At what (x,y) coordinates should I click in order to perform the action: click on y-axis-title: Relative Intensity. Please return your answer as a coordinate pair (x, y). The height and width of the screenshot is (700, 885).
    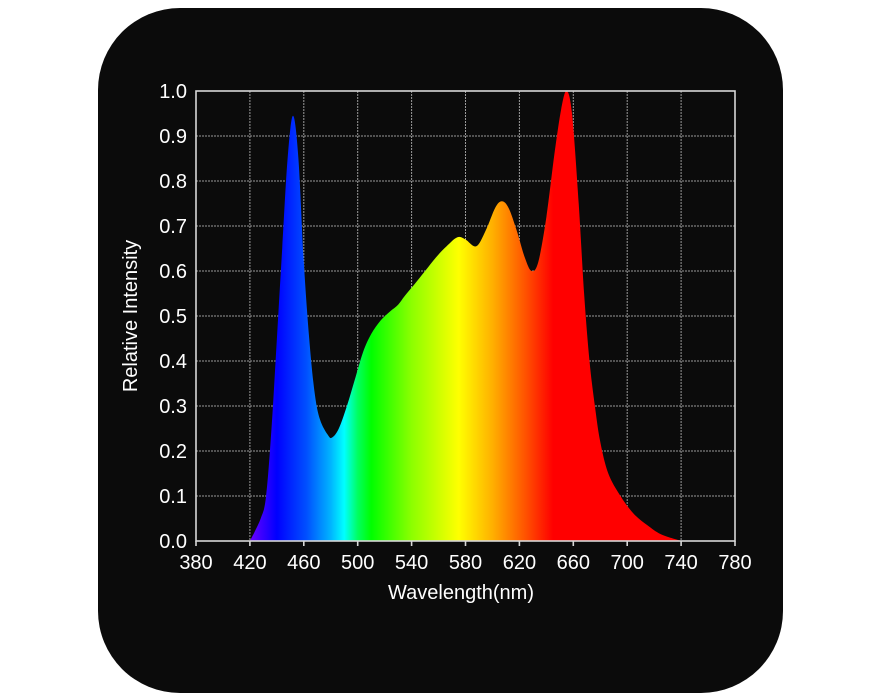
    Looking at the image, I should click on (131, 316).